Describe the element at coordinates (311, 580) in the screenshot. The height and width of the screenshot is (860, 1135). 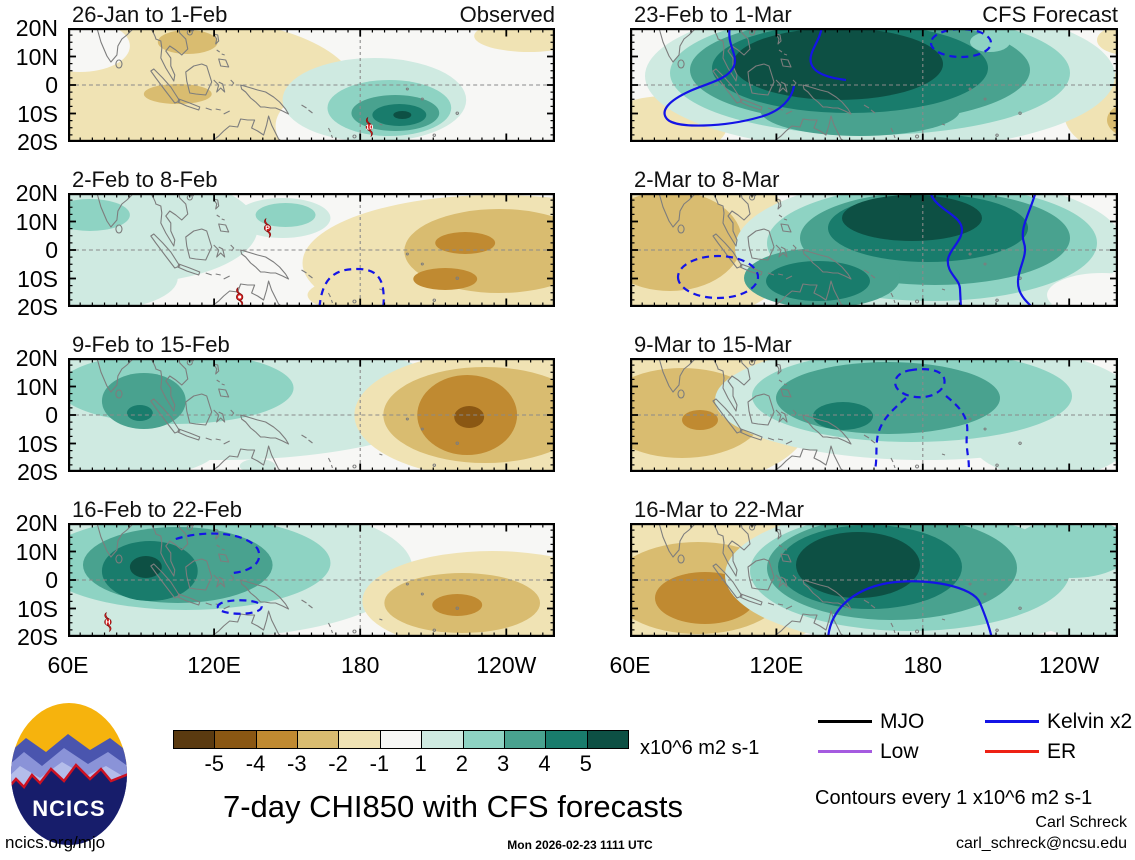
I see `map-canvas: H` at that location.